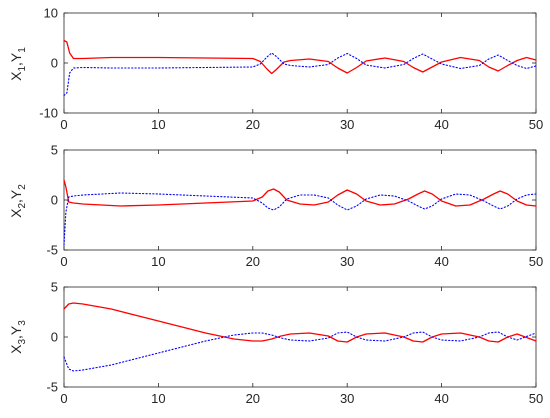  I want to click on subplot-1-ylabel: X1,Y1, so click(18, 64).